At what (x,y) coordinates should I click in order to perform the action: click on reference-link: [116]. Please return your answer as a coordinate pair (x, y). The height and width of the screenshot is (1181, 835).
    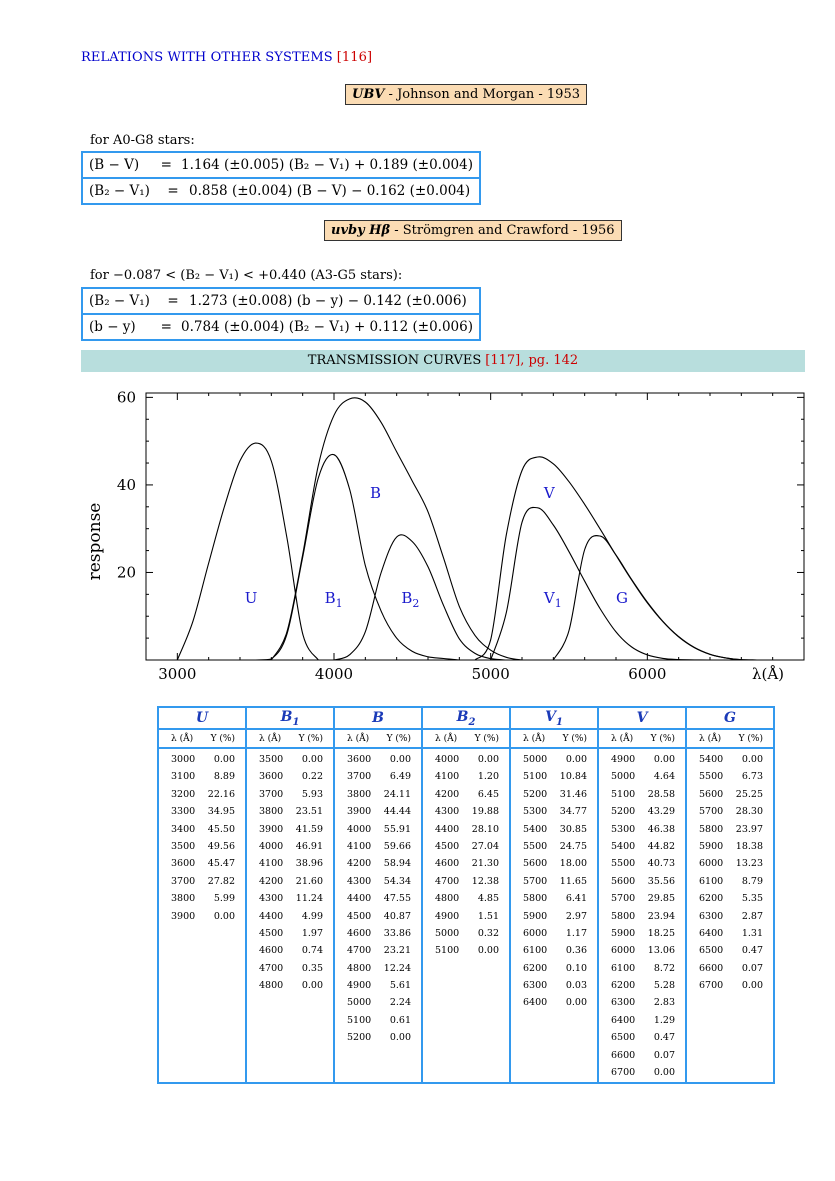
    Looking at the image, I should click on (354, 57).